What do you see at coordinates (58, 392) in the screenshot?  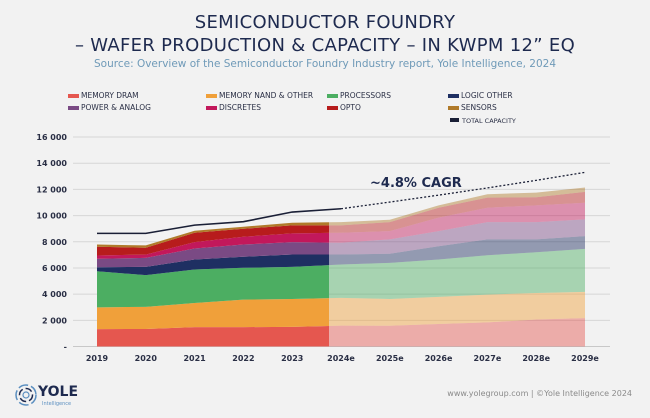 I see `logo-text: YOLE` at bounding box center [58, 392].